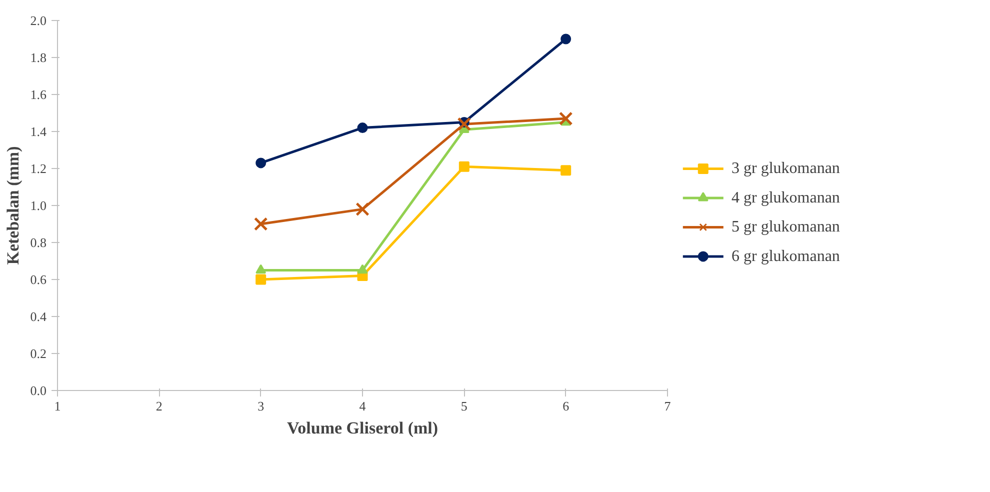  Describe the element at coordinates (159, 406) in the screenshot. I see `x-tick-label: 2` at that location.